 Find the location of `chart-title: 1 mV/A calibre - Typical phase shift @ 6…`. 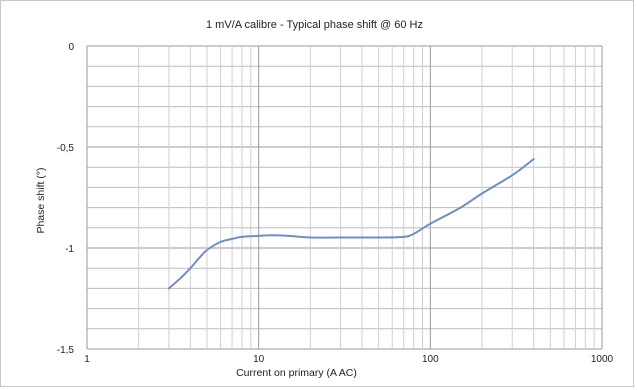

chart-title: 1 mV/A calibre - Typical phase shift @ 6… is located at coordinates (314, 25).